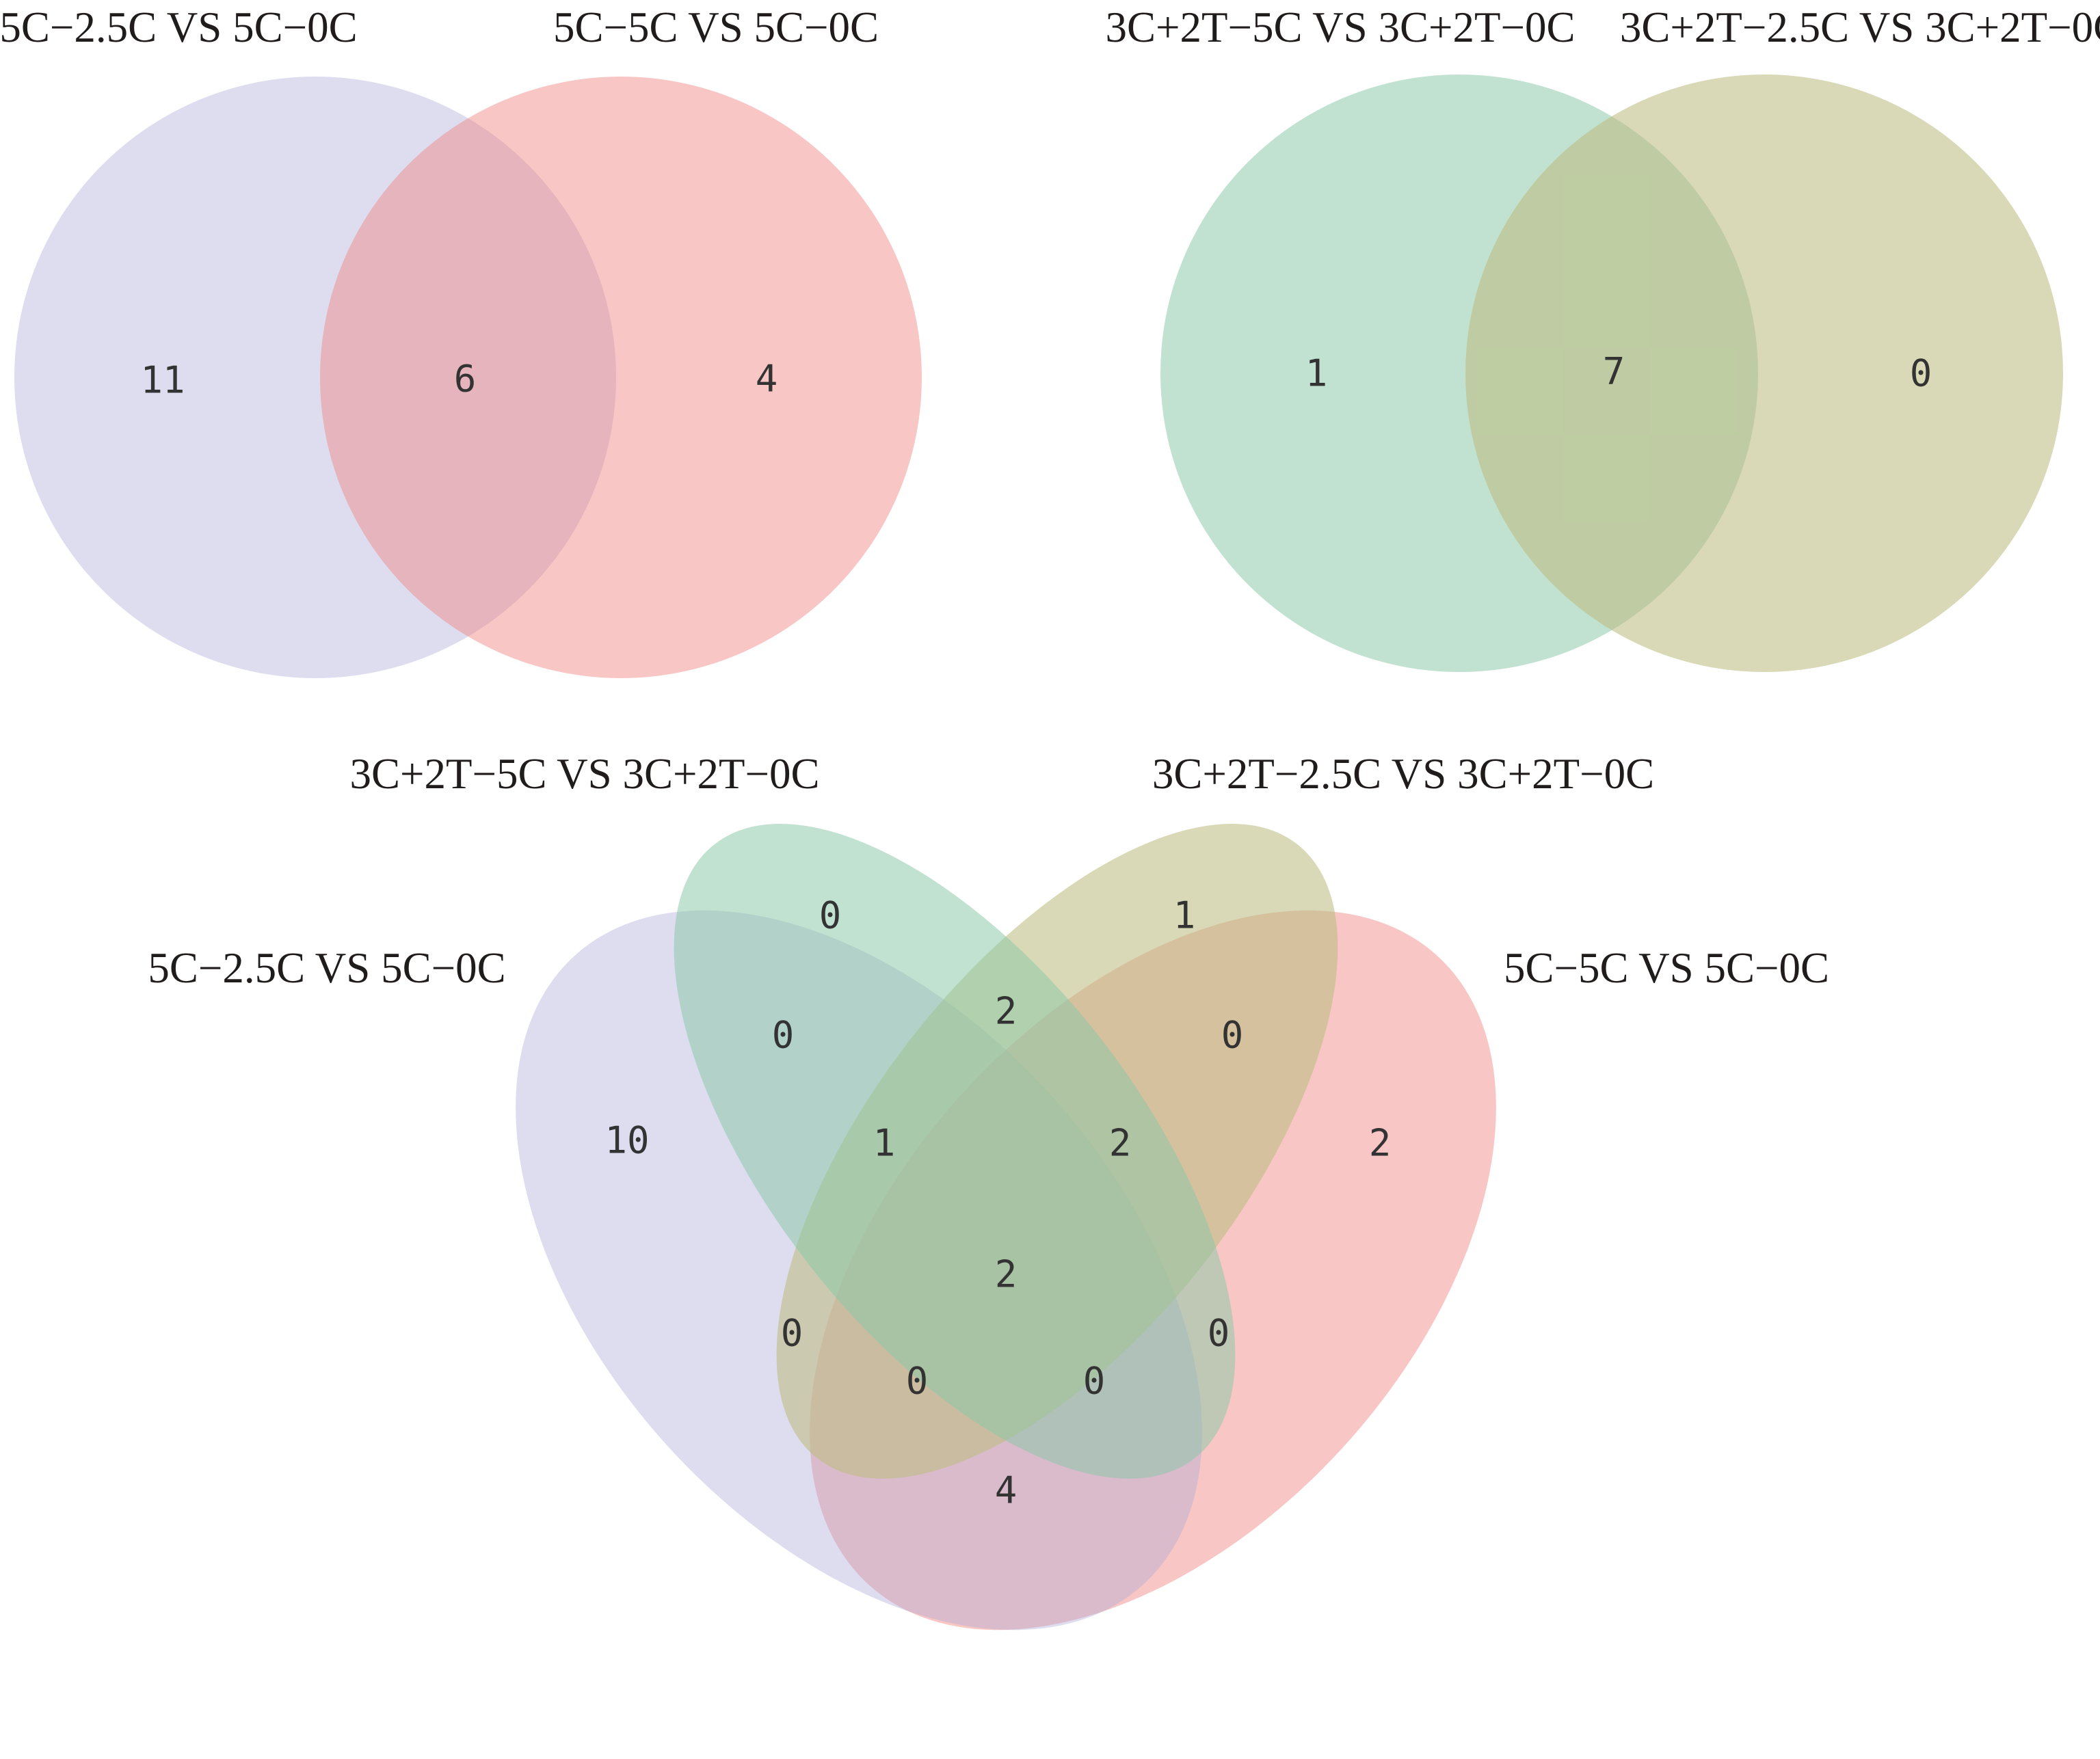 The height and width of the screenshot is (1759, 2100). What do you see at coordinates (1006, 1011) in the screenshot?
I see `venn3-count-B-C: 2` at bounding box center [1006, 1011].